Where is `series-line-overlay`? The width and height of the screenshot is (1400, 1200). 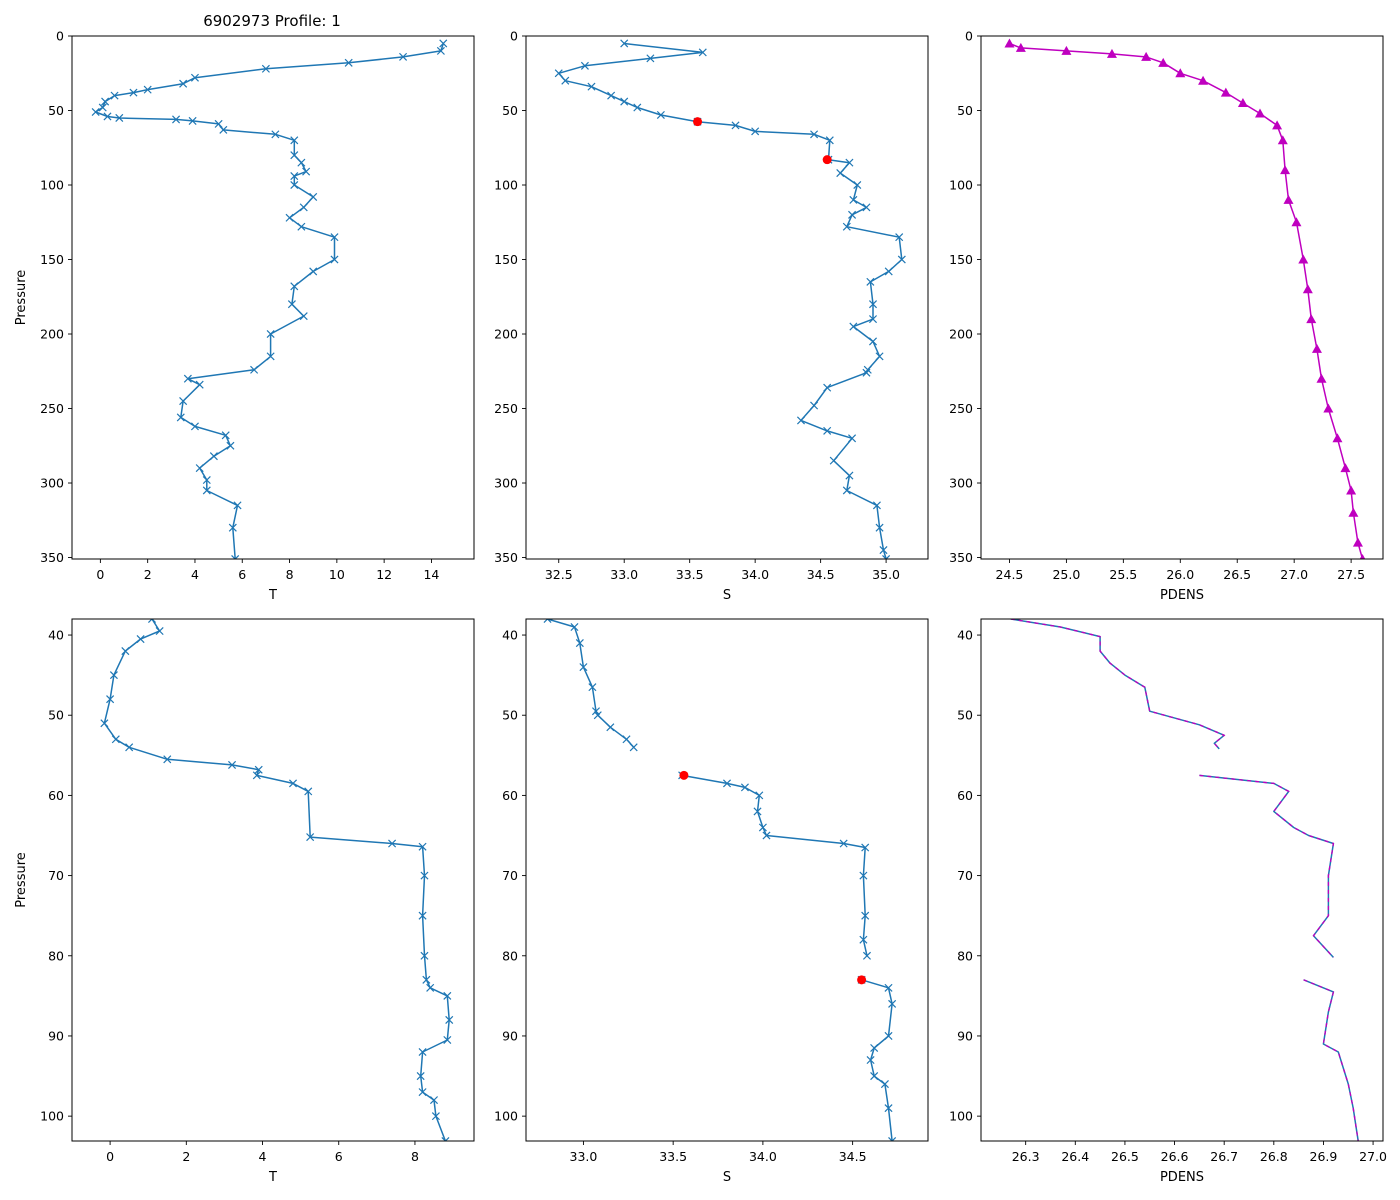
series-line-overlay is located at coordinates (1118, 684).